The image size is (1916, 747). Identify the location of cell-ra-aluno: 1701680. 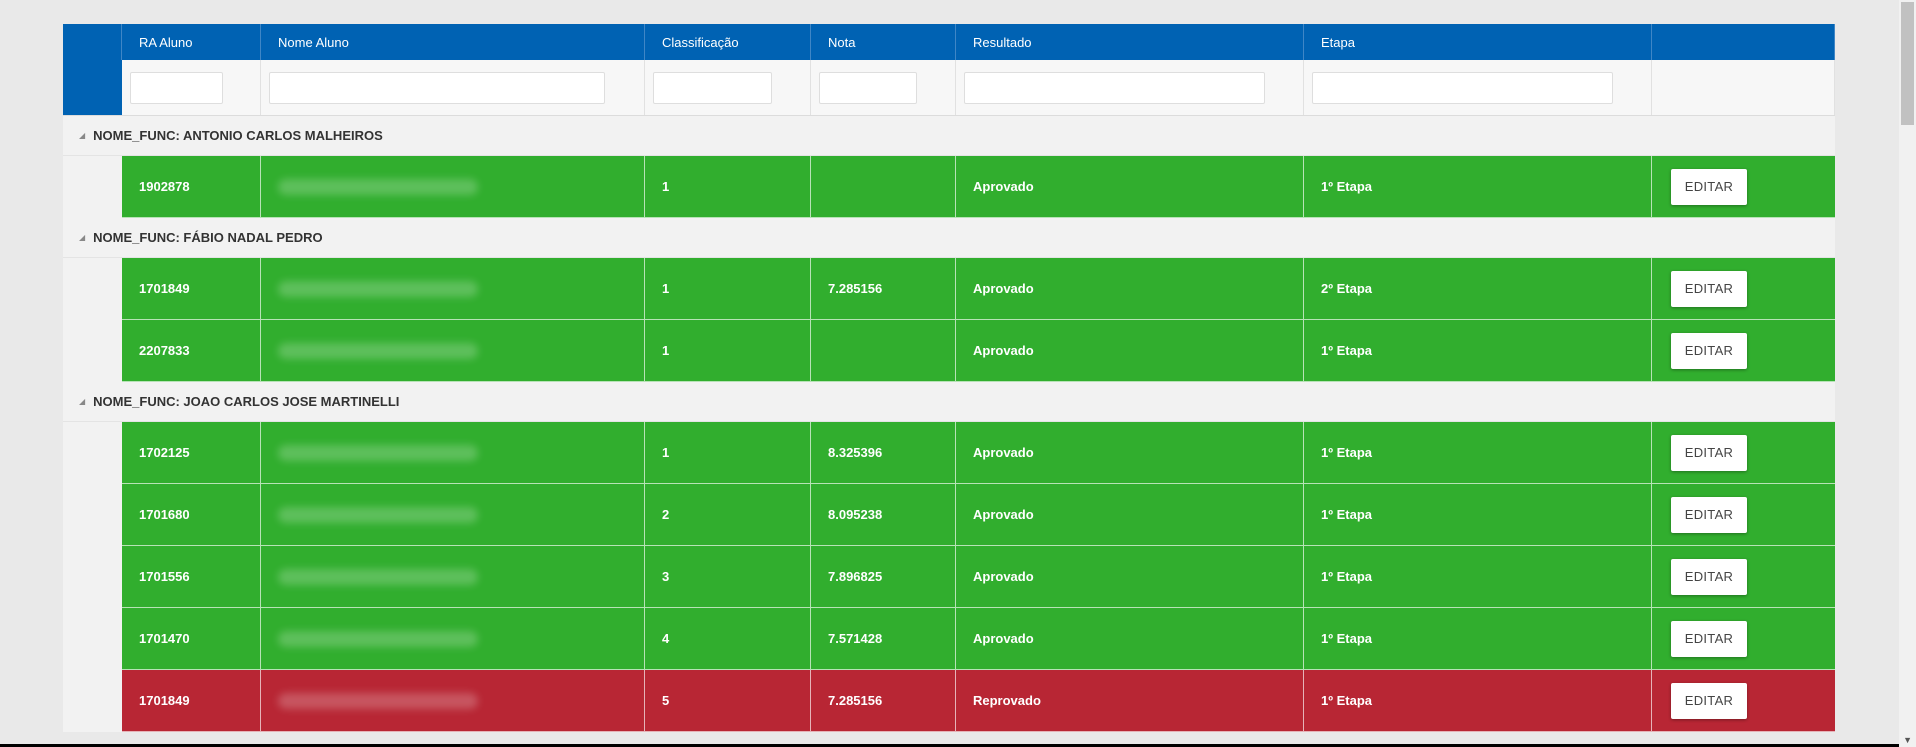
(191, 515).